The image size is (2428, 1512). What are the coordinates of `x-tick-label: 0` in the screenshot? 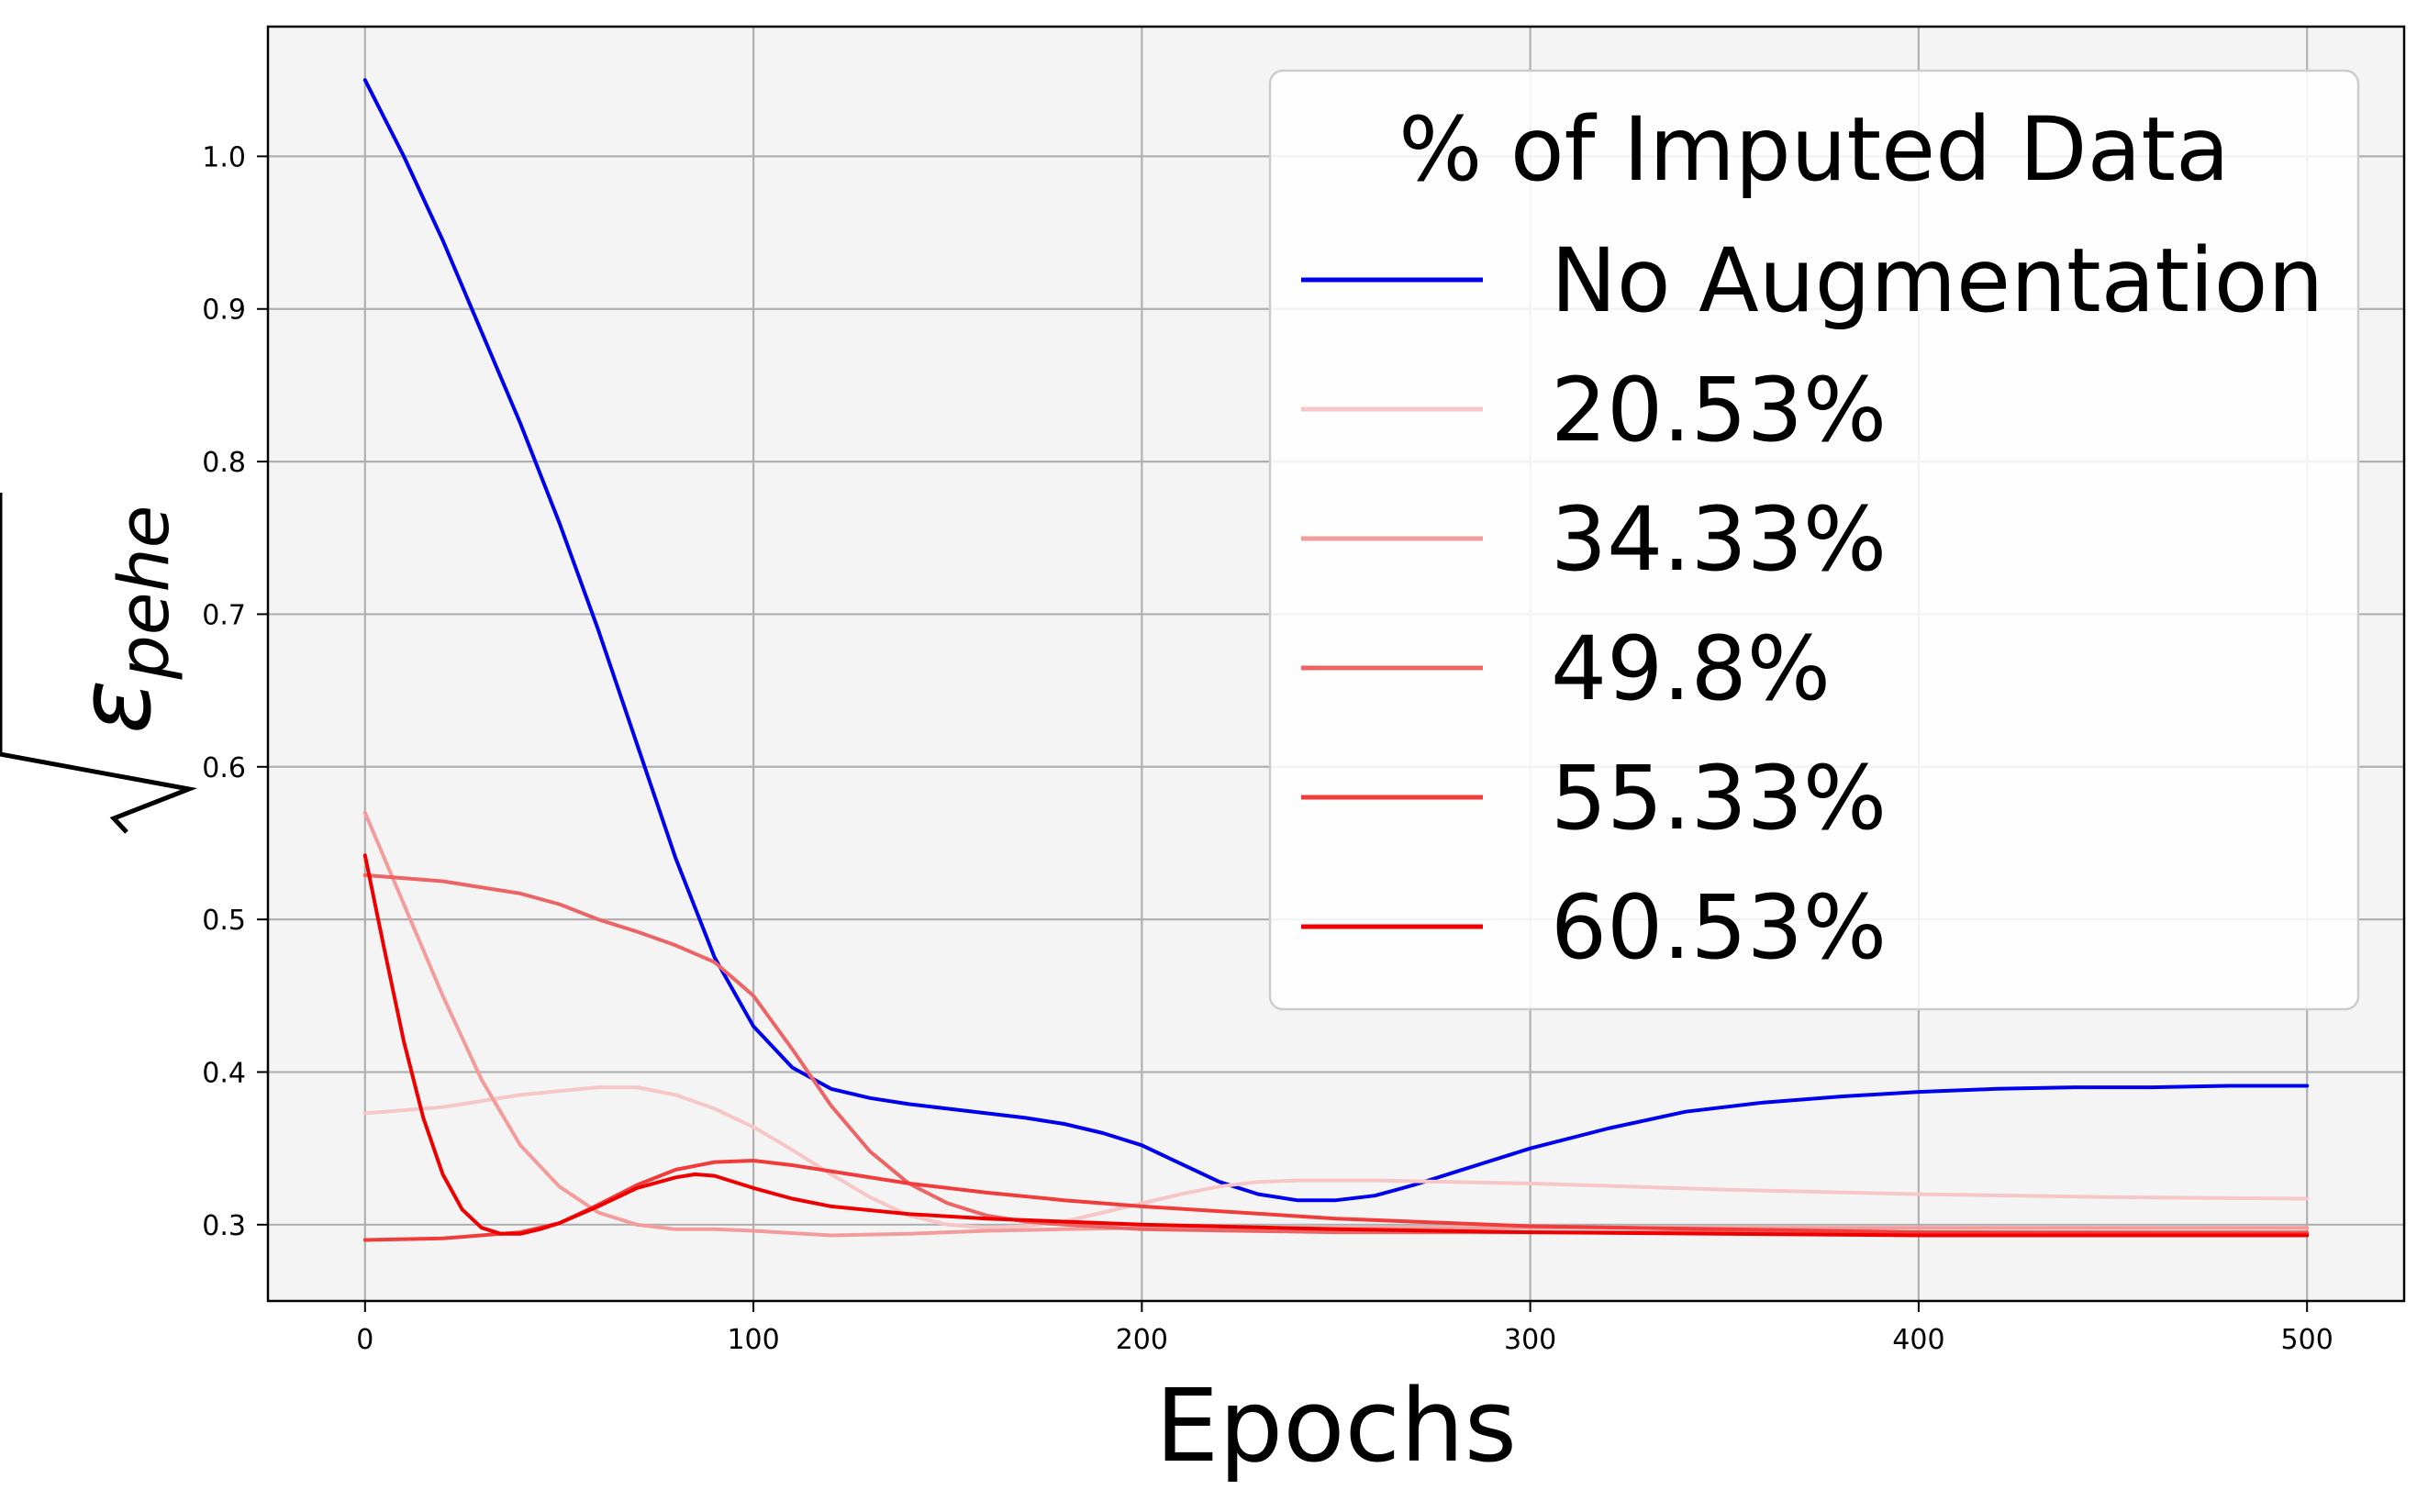 It's located at (364, 1340).